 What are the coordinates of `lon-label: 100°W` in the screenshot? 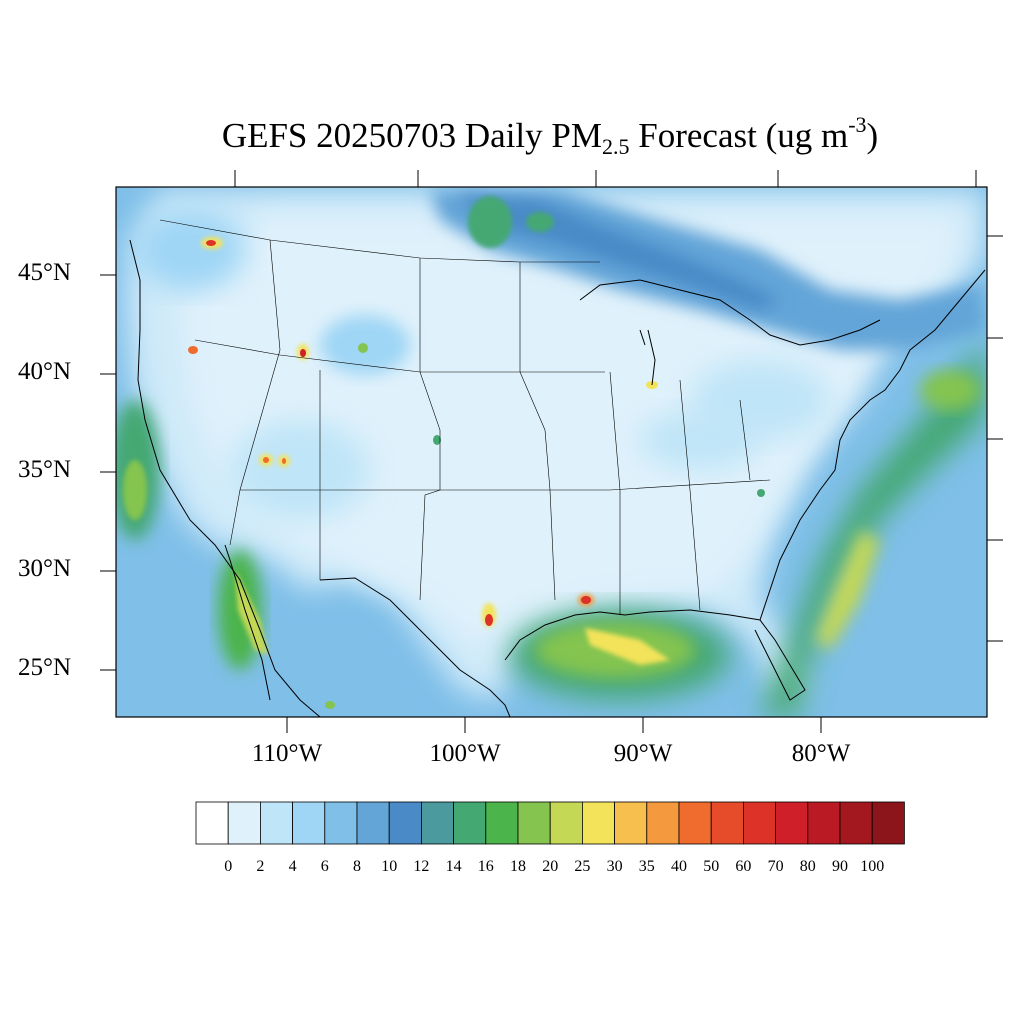 It's located at (465, 753).